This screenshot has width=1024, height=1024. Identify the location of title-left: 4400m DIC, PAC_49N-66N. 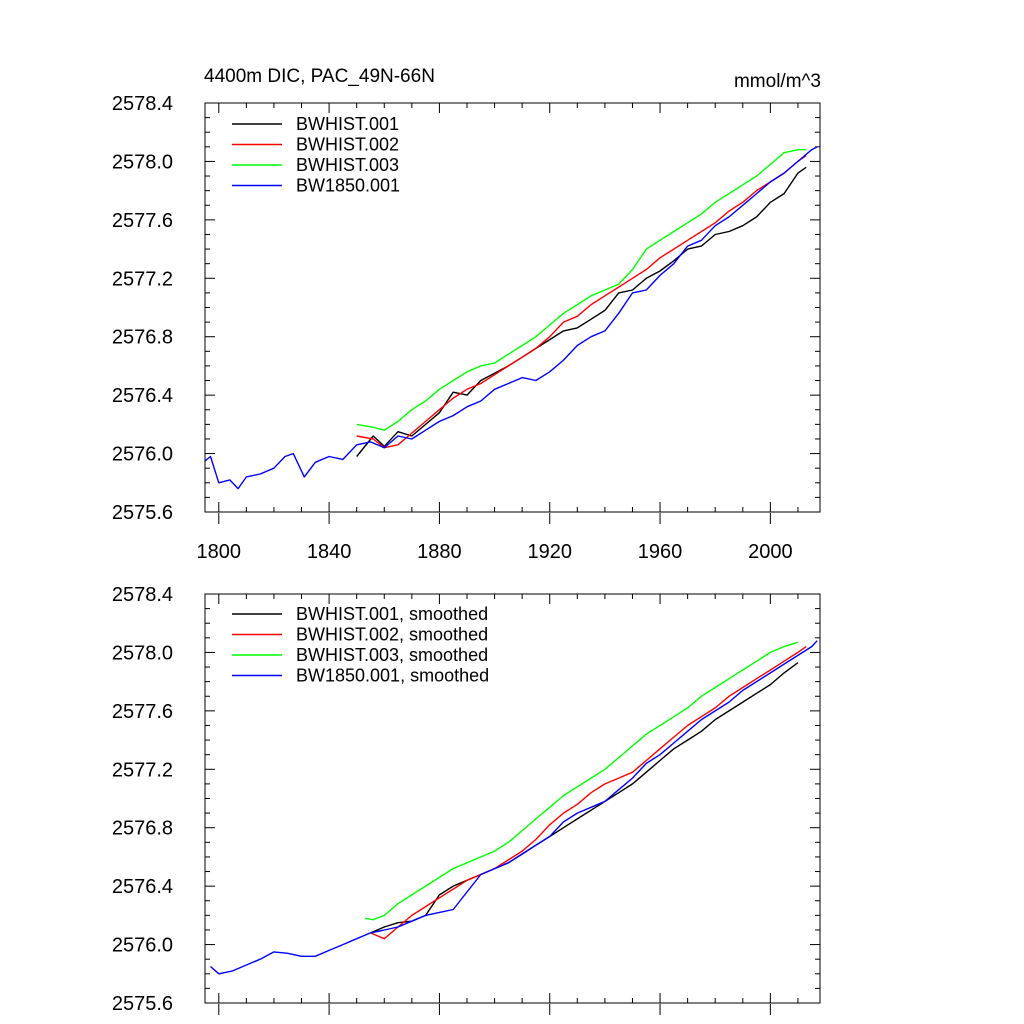
(319, 76).